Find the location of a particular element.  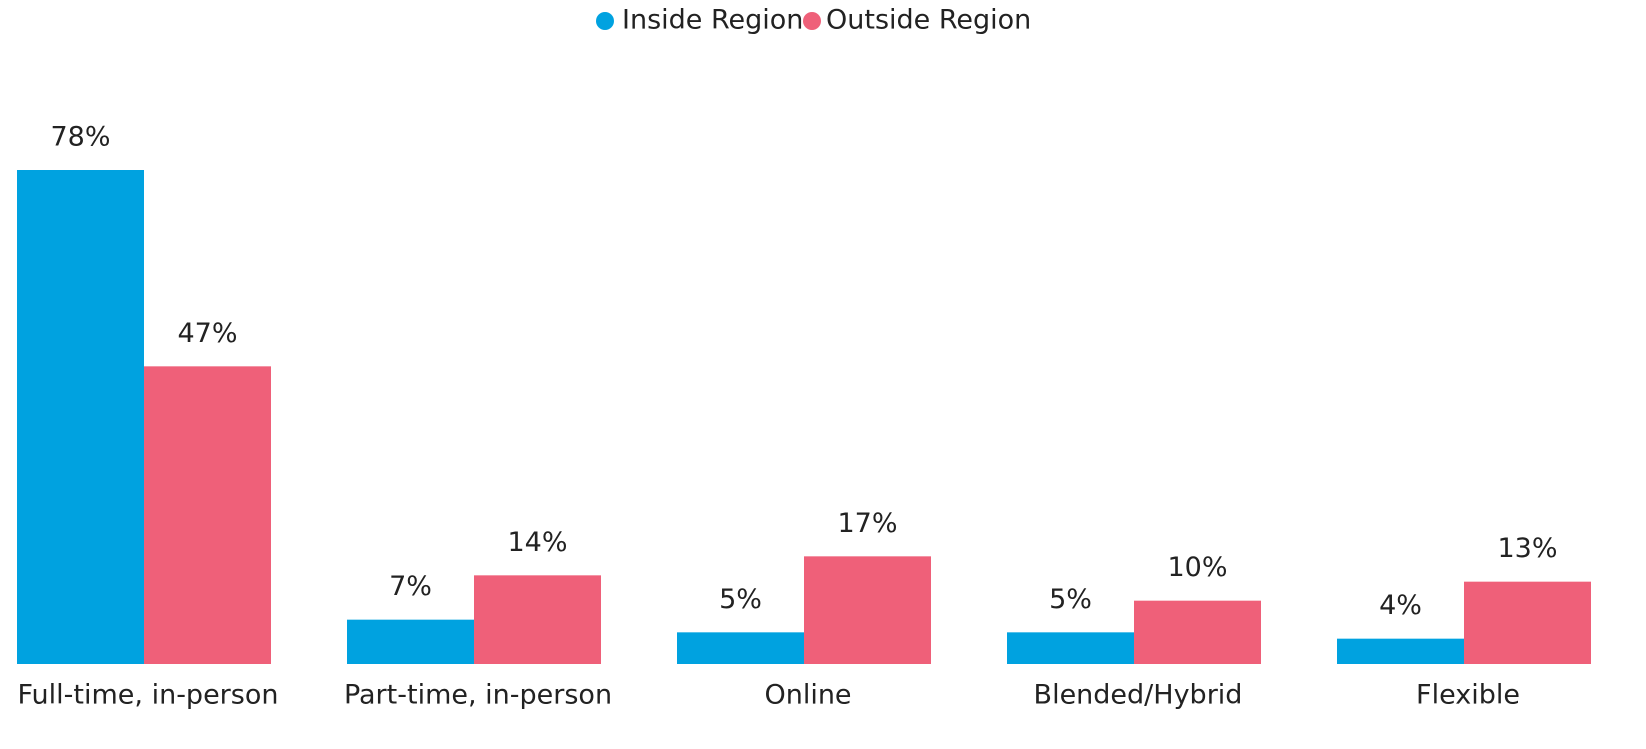

x-tick-label: Part-time, in-person is located at coordinates (478, 695).